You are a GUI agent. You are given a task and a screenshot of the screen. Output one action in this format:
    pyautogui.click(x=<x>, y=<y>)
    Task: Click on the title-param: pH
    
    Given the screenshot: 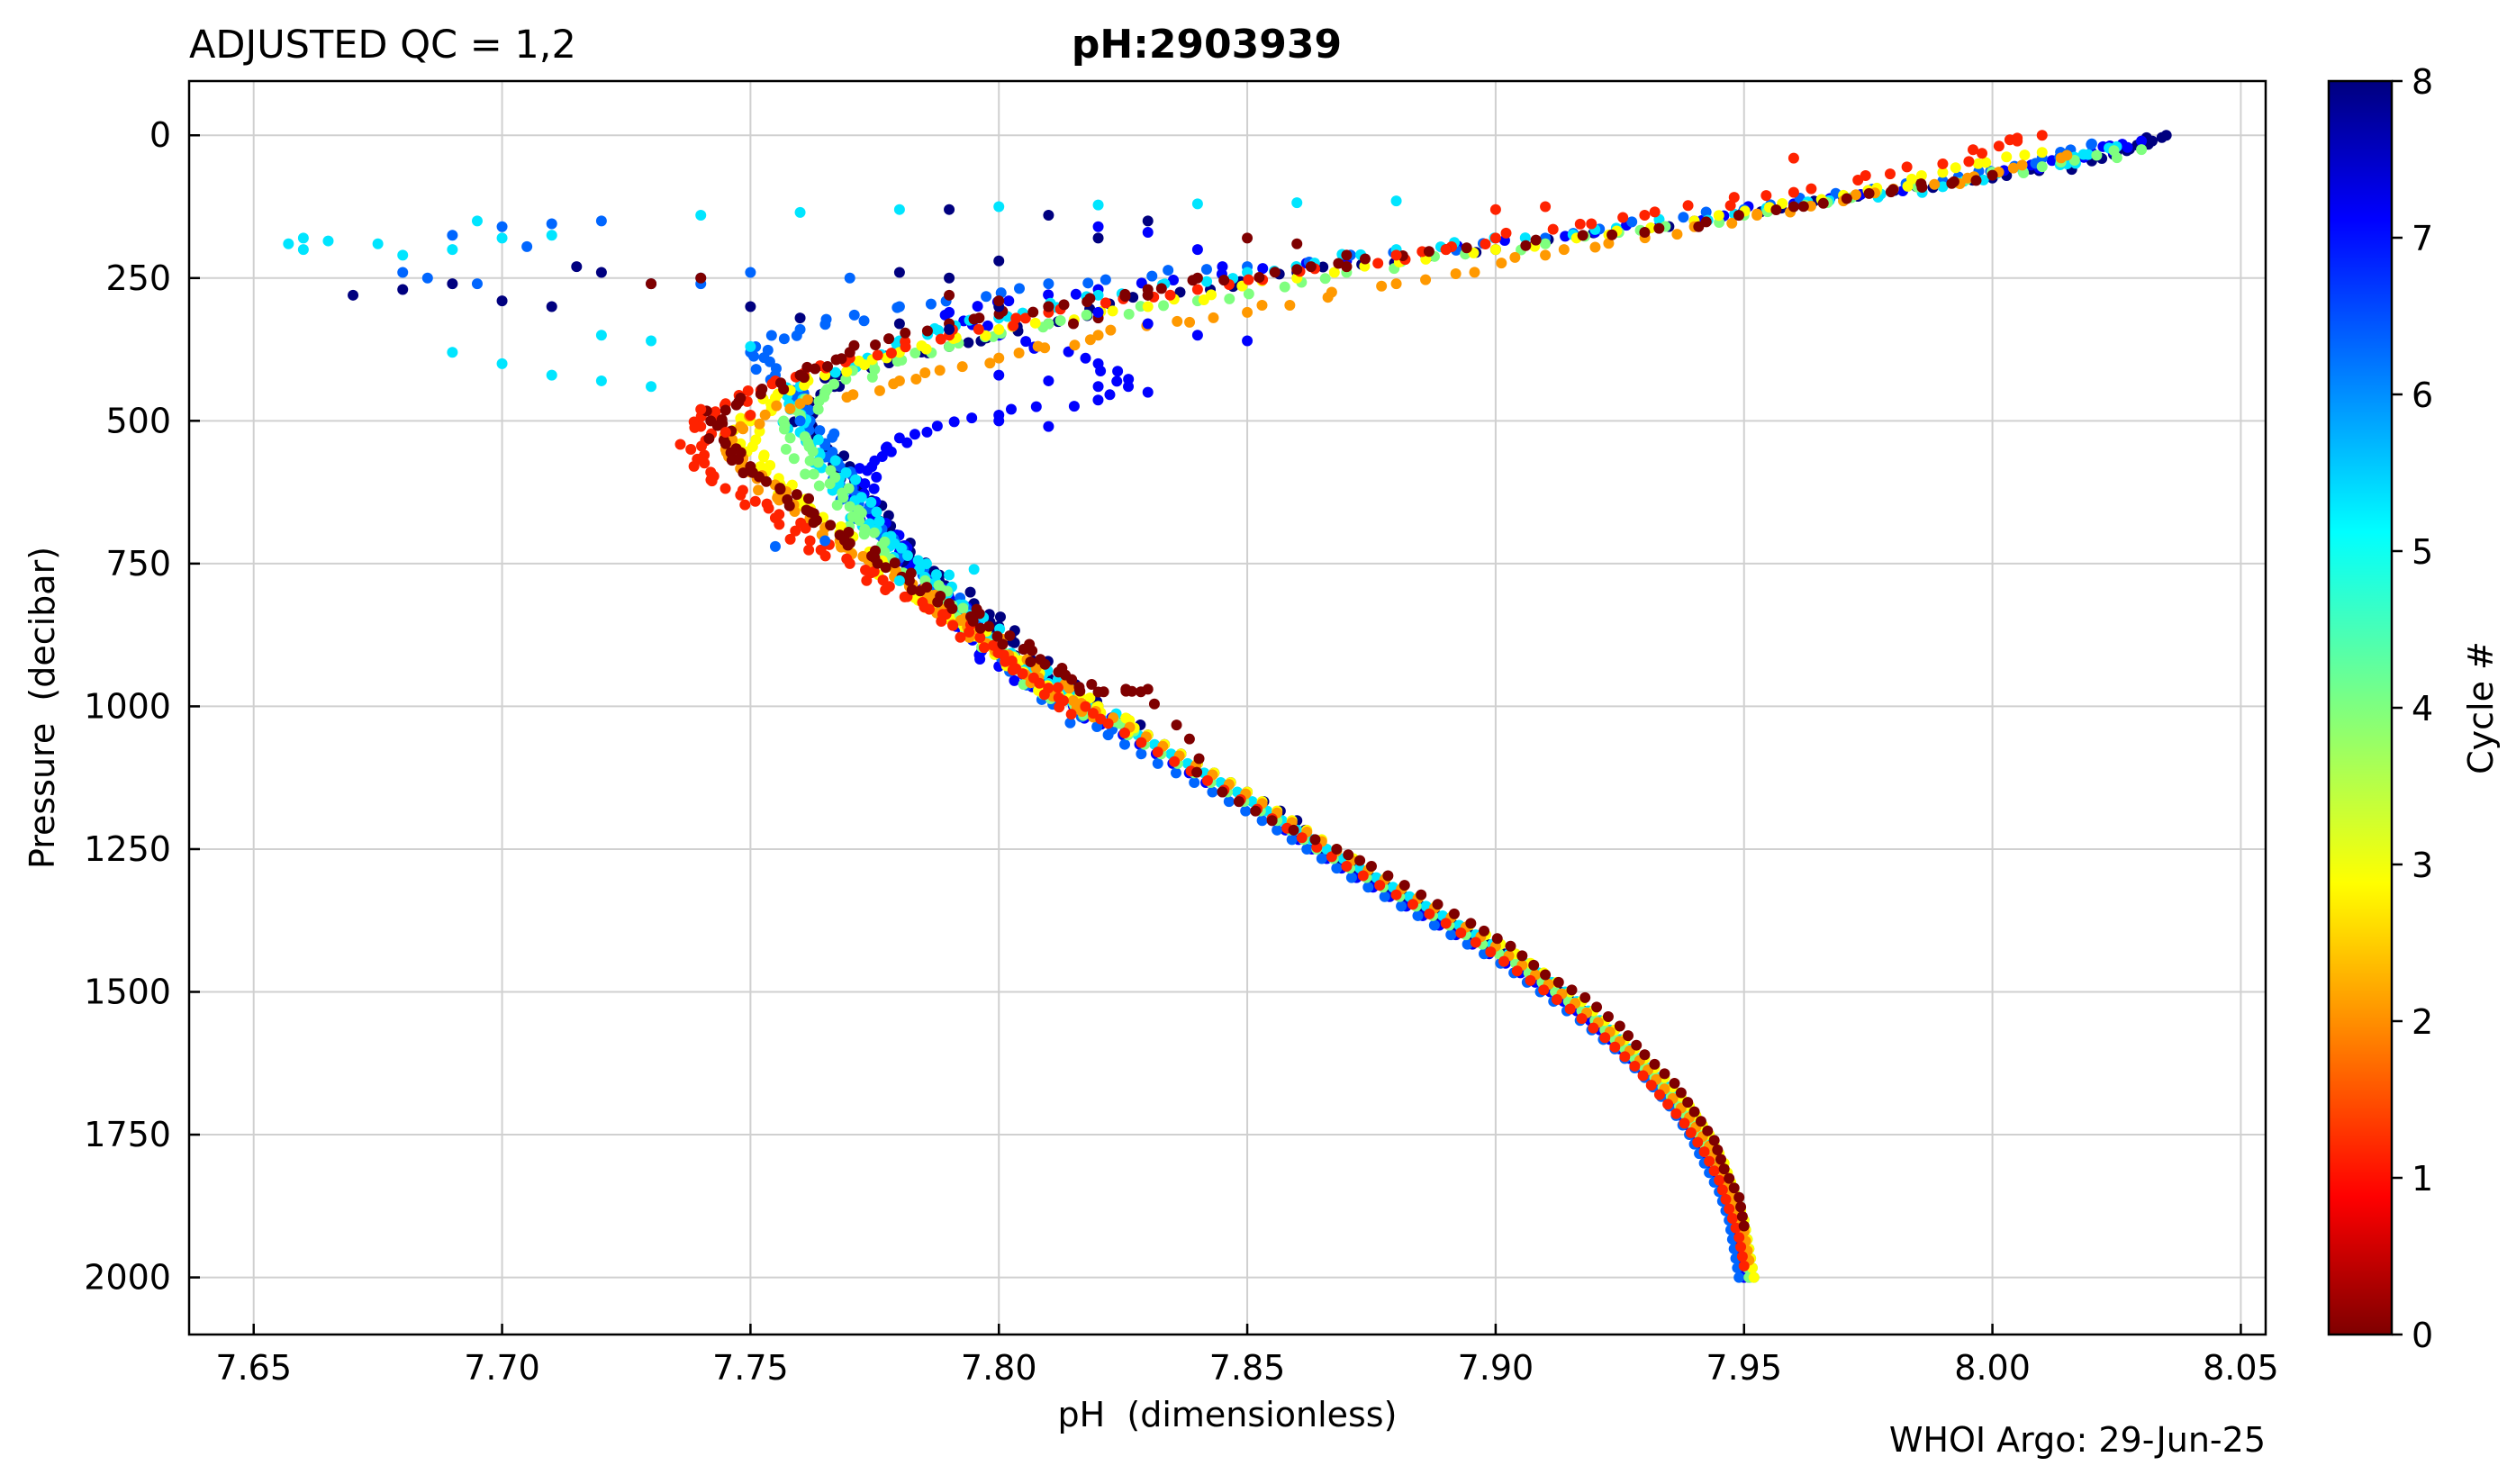 What is the action you would take?
    pyautogui.click(x=1102, y=45)
    